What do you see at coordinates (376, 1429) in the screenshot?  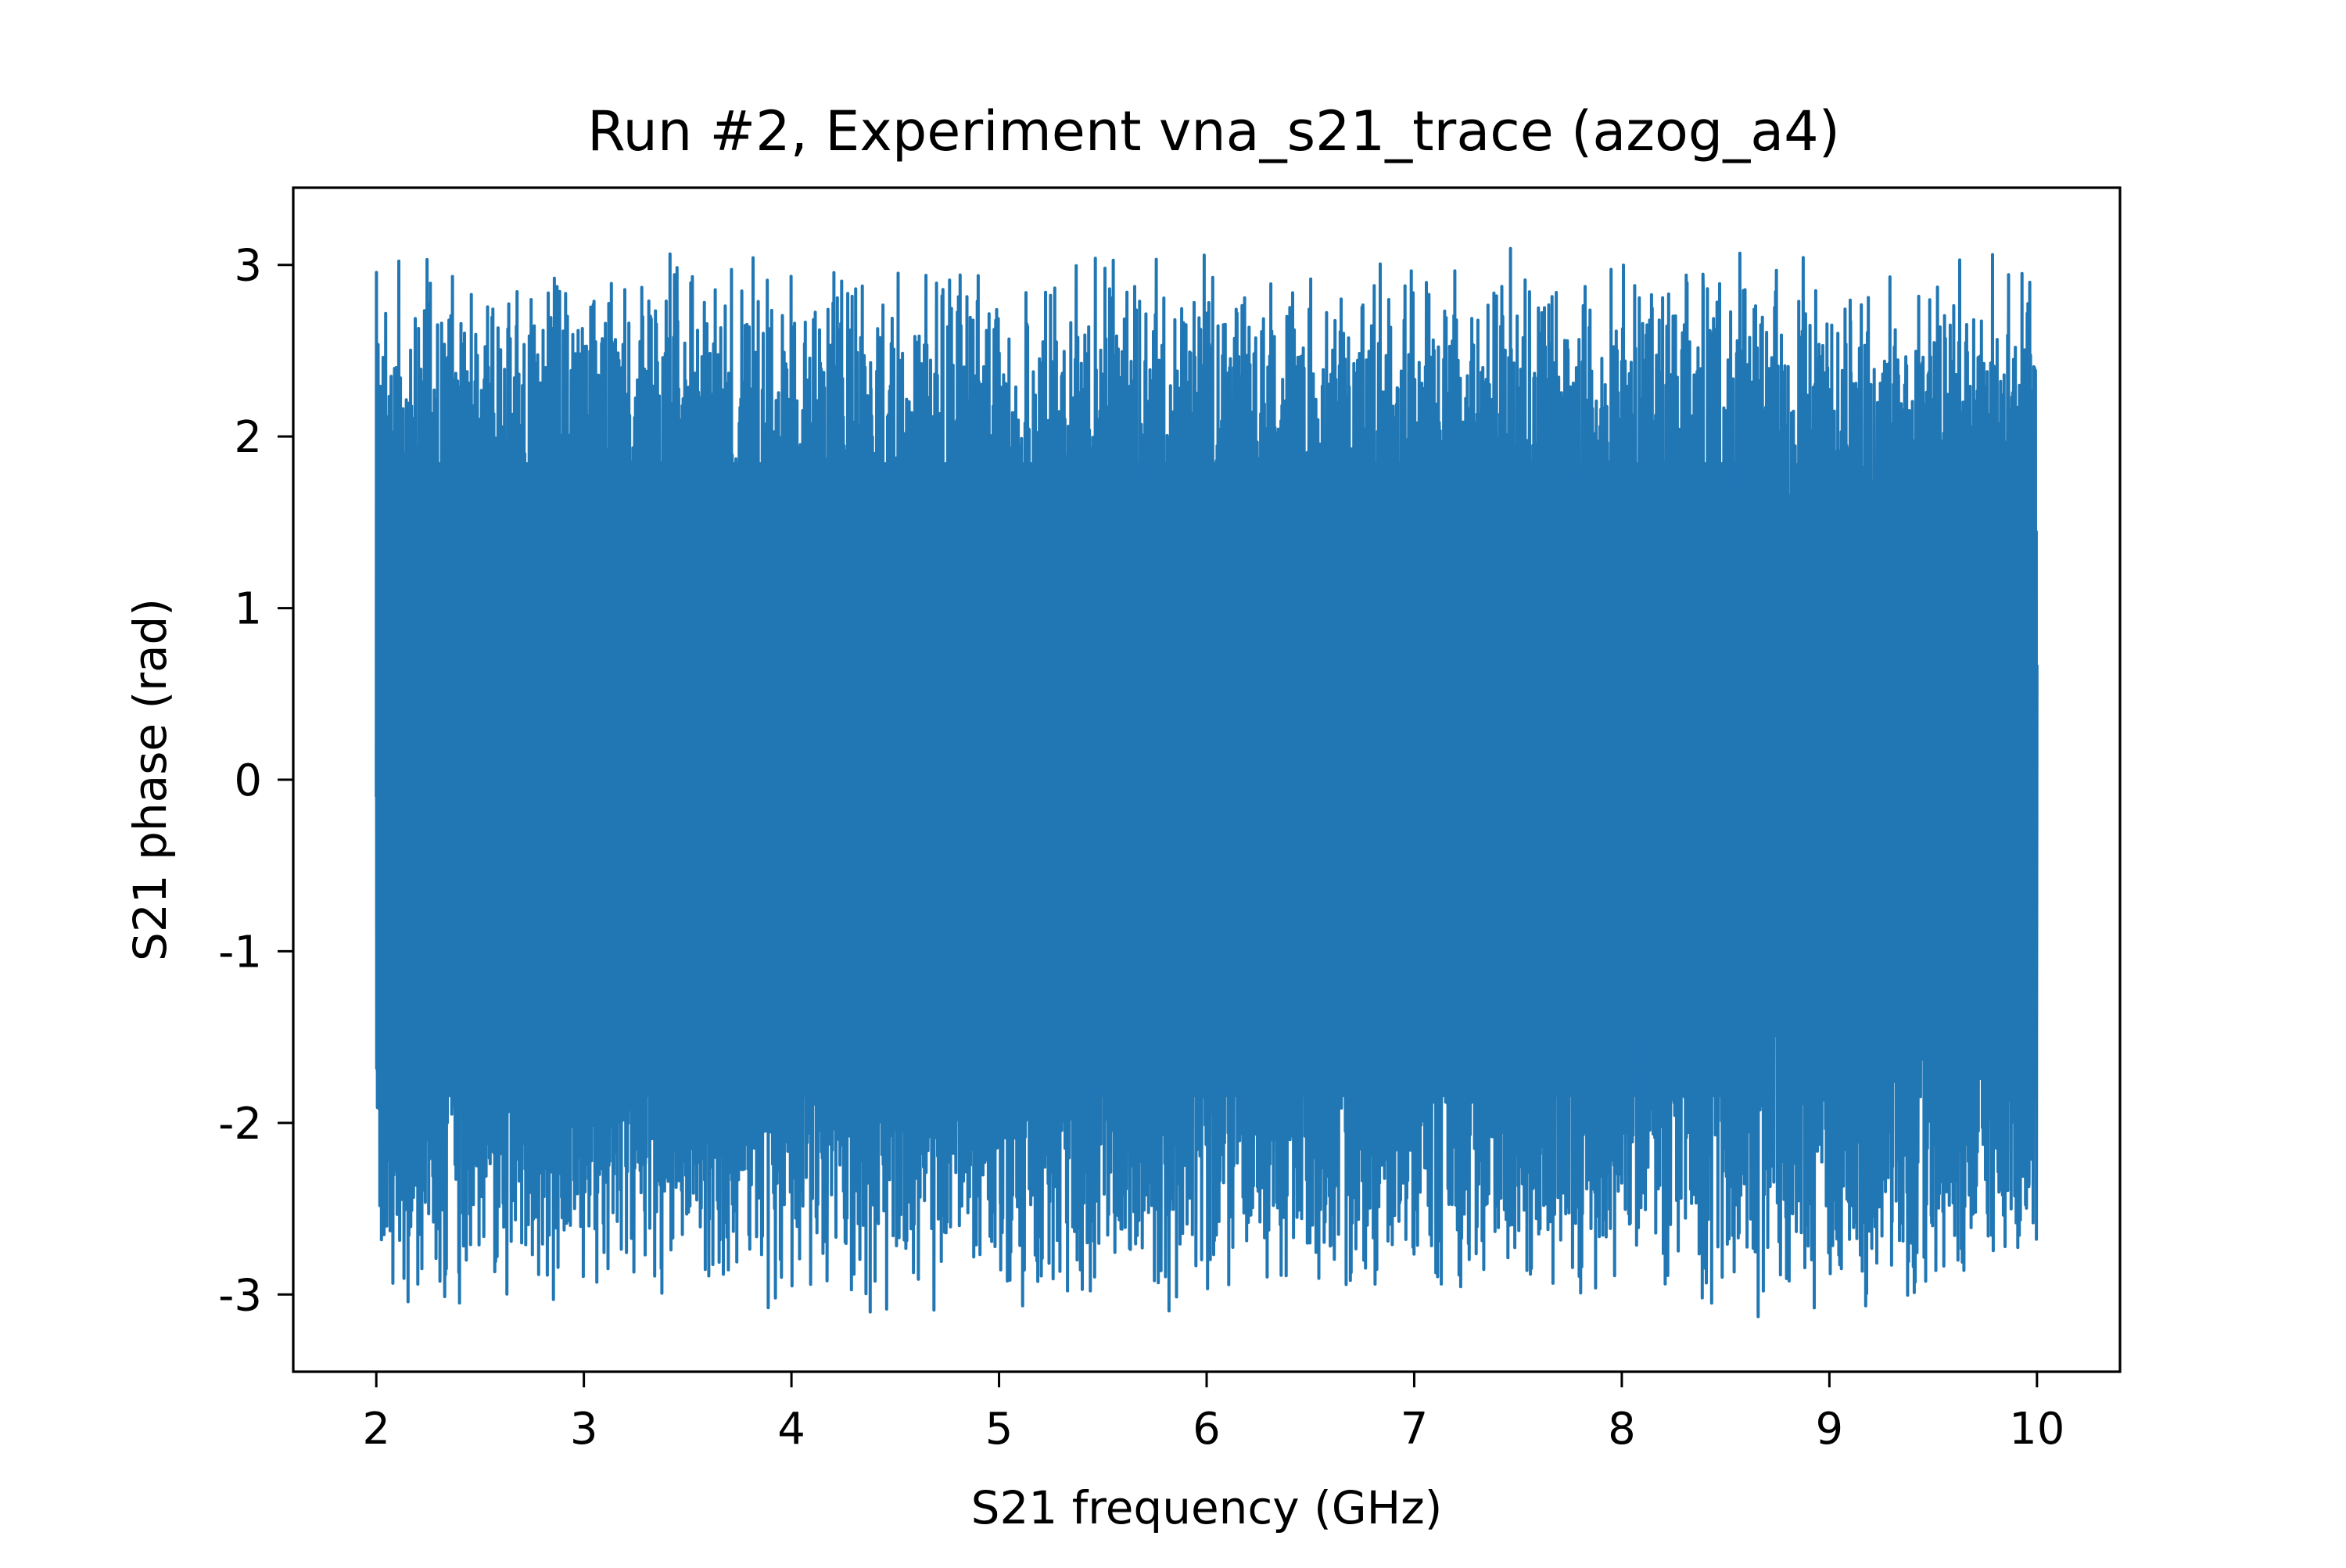 I see `x-tick-label: 2` at bounding box center [376, 1429].